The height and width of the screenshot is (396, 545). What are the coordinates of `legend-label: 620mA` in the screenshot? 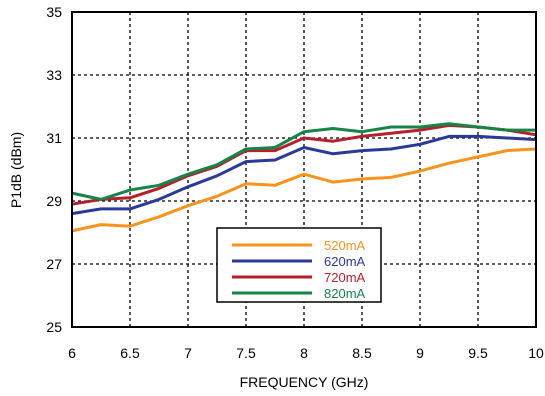 It's located at (345, 261).